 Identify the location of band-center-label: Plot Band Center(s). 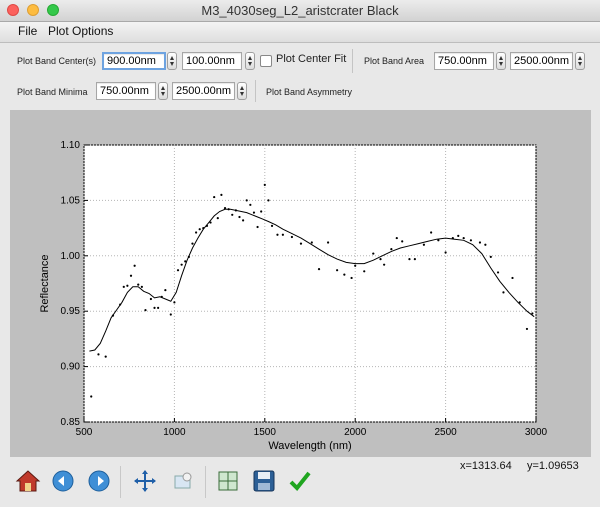
(57, 61).